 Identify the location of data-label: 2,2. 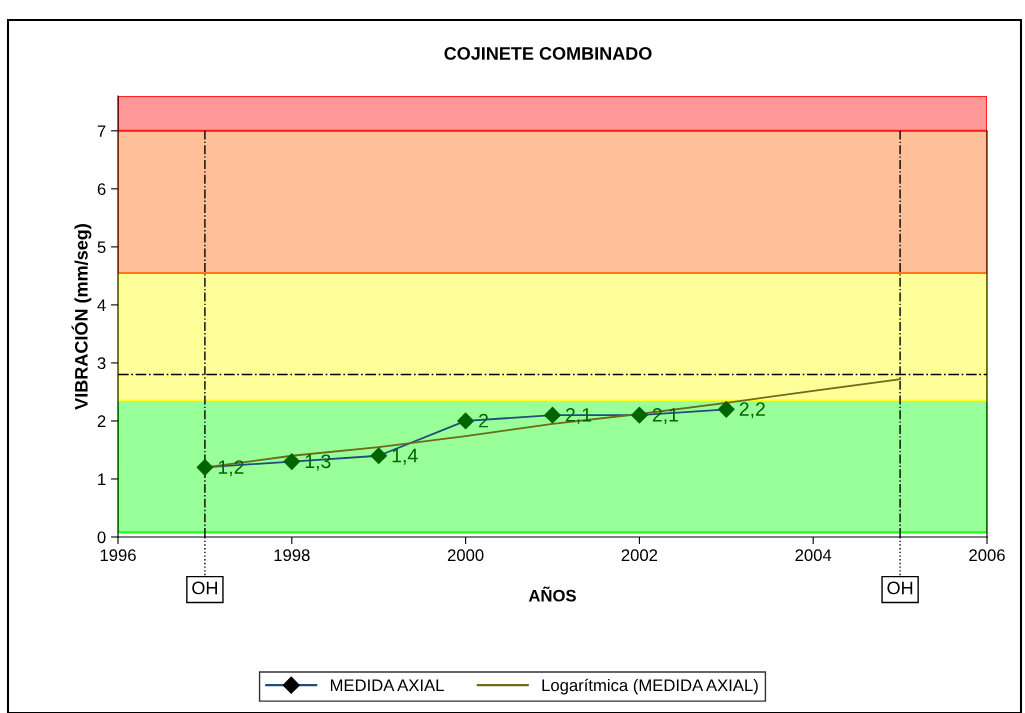
(752, 410).